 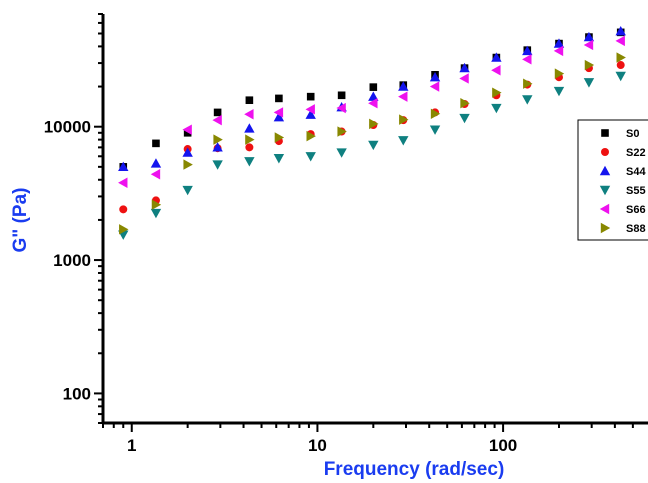 I want to click on legend-label-s0: S0, so click(x=632, y=134).